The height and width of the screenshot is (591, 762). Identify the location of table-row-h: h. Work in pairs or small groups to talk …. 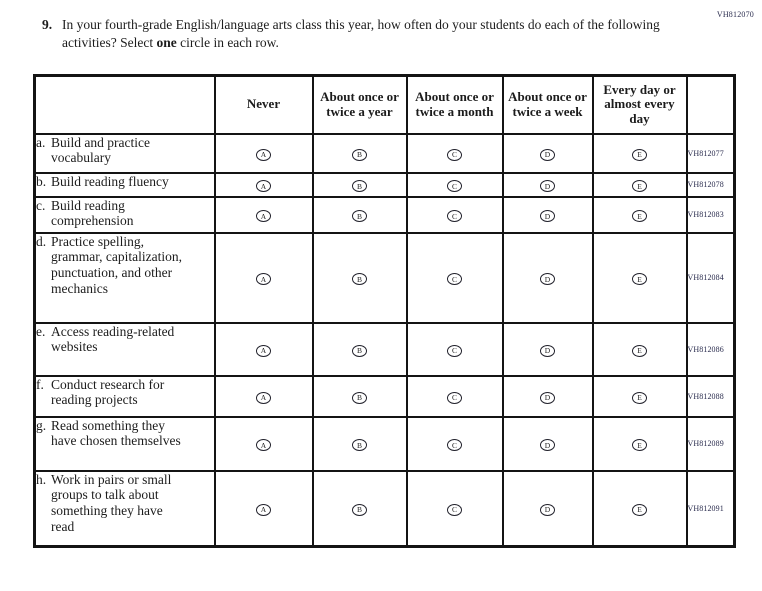
(384, 508).